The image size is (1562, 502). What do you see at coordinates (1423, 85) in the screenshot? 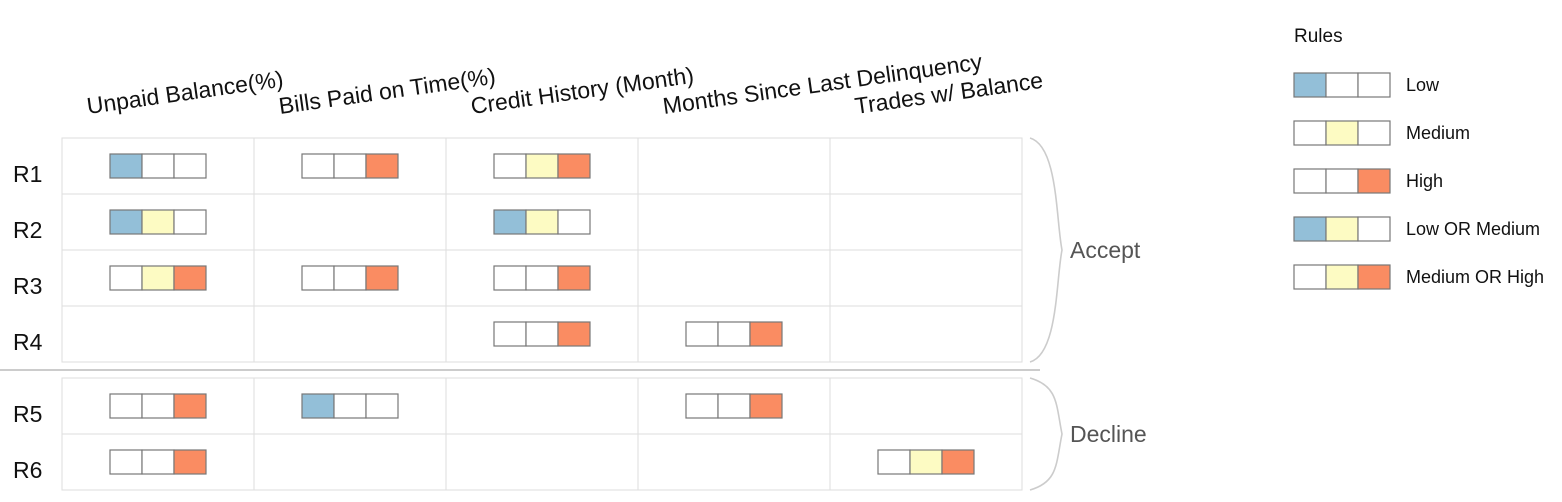
I see `legend-label: Low` at bounding box center [1423, 85].